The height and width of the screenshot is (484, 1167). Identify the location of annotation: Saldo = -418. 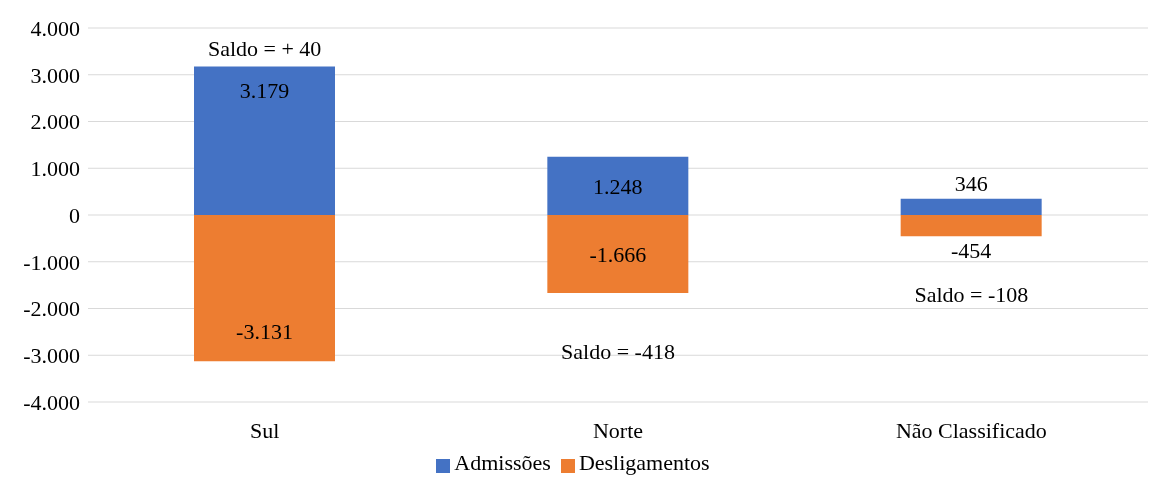
(618, 351).